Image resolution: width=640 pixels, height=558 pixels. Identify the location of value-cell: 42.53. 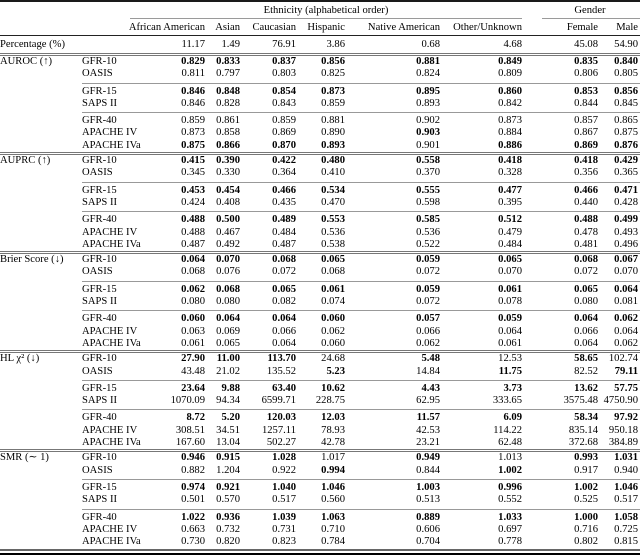
(428, 430).